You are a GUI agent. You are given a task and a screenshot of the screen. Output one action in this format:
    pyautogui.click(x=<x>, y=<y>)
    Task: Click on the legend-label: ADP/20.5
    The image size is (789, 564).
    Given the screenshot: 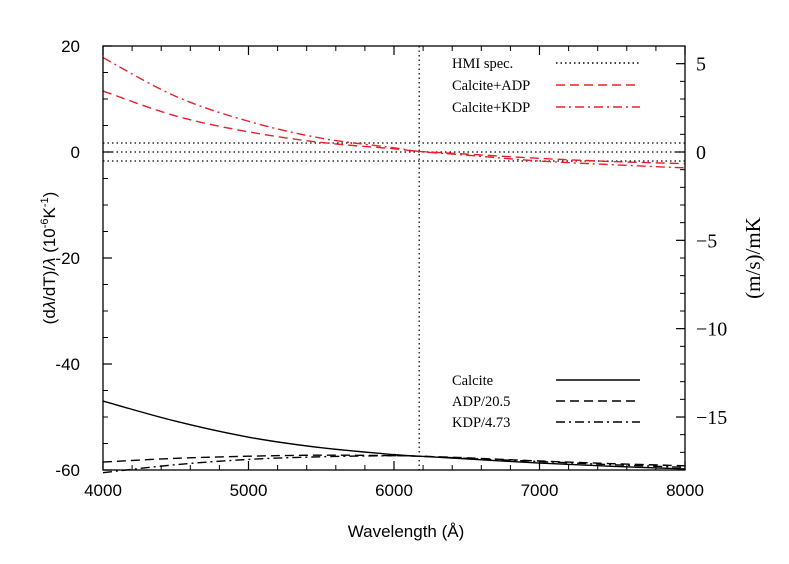 What is the action you would take?
    pyautogui.click(x=481, y=402)
    